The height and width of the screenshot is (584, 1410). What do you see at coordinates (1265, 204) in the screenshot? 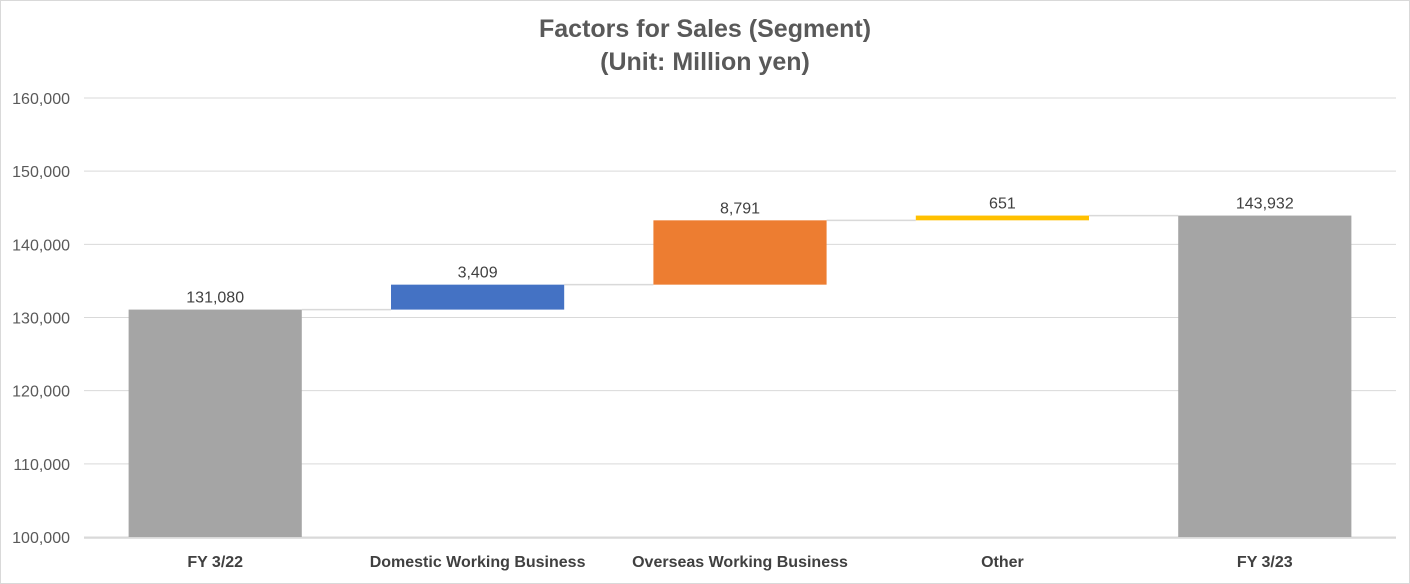
I see `data-label: 143,932` at bounding box center [1265, 204].